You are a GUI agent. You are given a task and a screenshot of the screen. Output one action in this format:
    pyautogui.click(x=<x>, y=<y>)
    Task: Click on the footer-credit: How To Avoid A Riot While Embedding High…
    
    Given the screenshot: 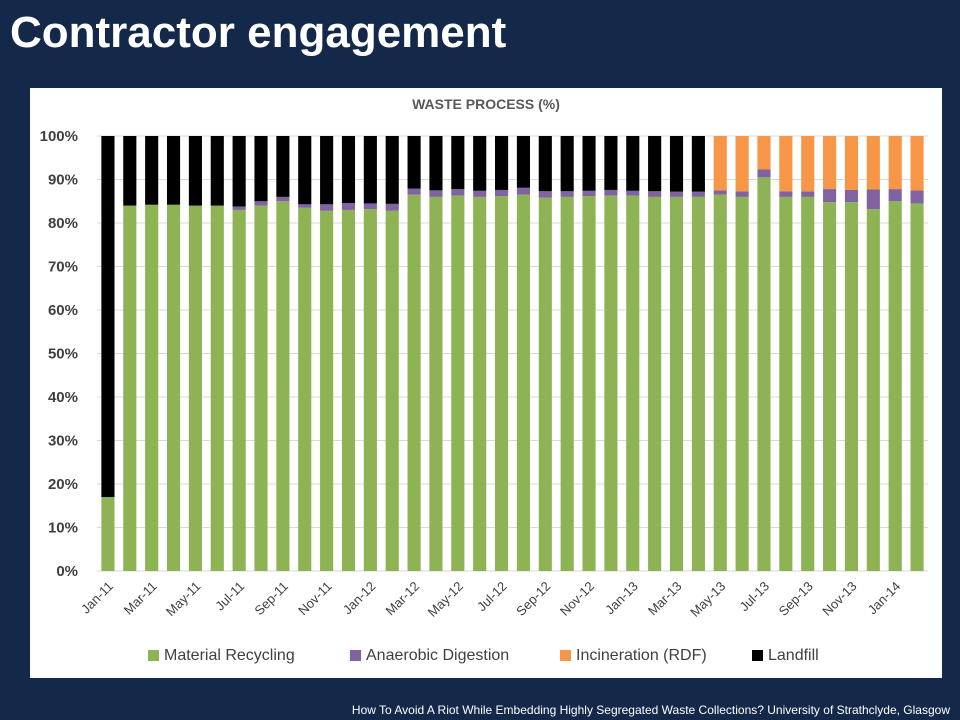 What is the action you would take?
    pyautogui.click(x=650, y=710)
    